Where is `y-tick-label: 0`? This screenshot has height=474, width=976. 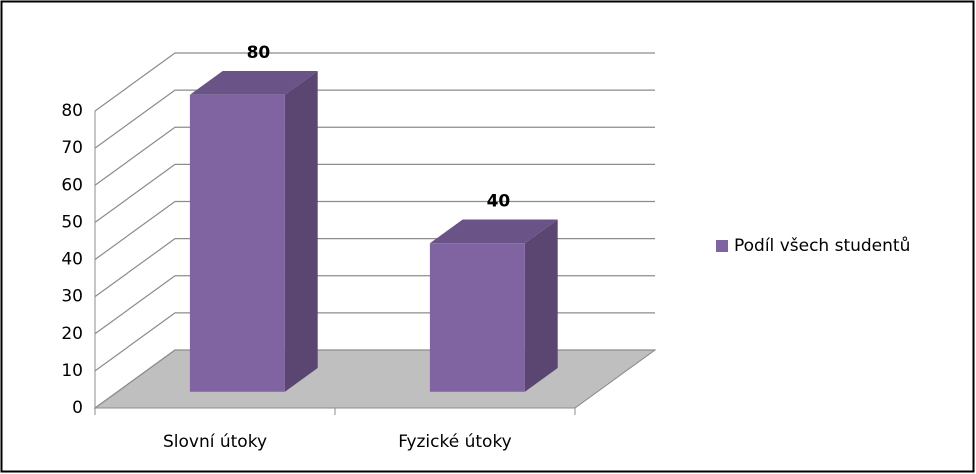
y-tick-label: 0 is located at coordinates (77, 408).